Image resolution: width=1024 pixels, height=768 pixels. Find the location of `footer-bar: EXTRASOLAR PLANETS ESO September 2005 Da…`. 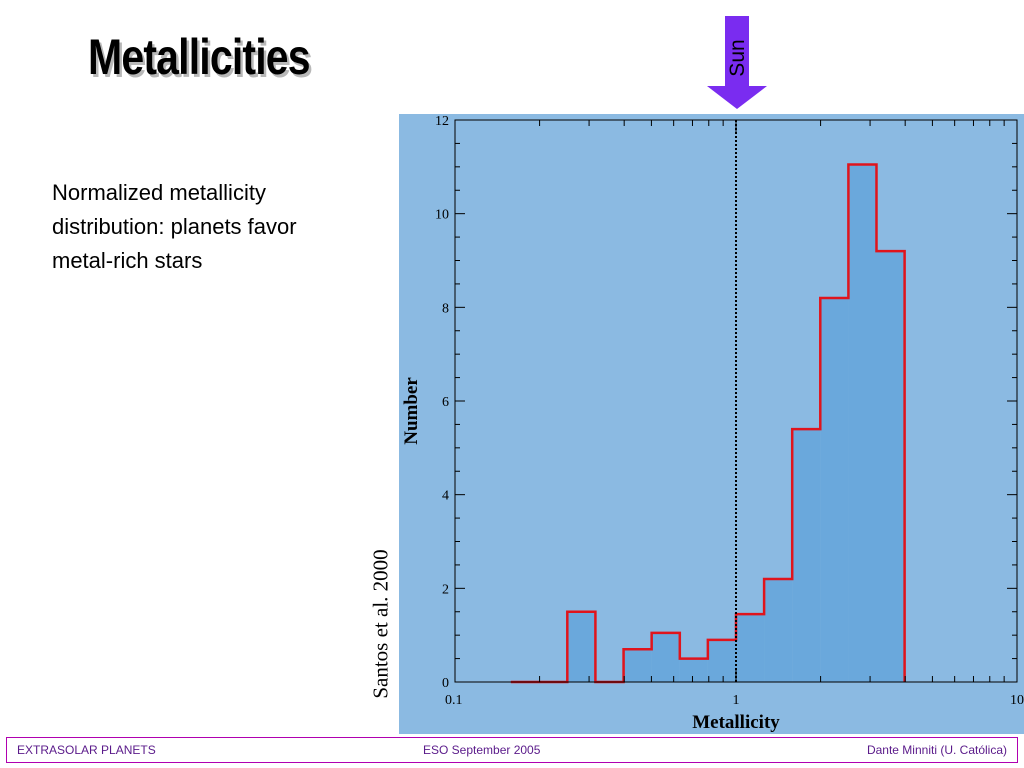

footer-bar: EXTRASOLAR PLANETS ESO September 2005 Da… is located at coordinates (512, 750).